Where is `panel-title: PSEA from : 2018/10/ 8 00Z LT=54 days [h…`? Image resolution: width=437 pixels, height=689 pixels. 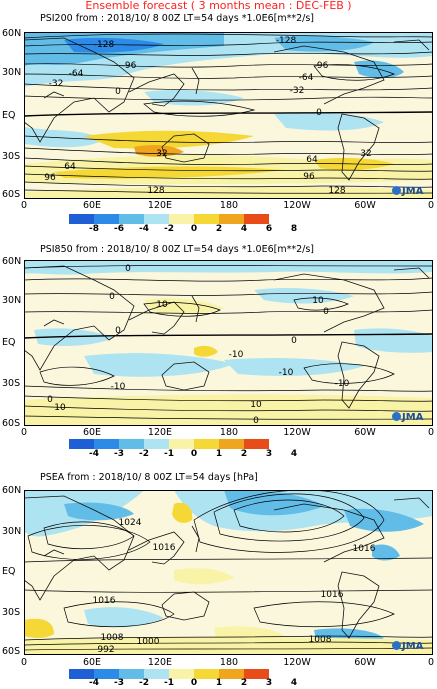 panel-title: PSEA from : 2018/10/ 8 00Z LT=54 days [h… is located at coordinates (149, 477).